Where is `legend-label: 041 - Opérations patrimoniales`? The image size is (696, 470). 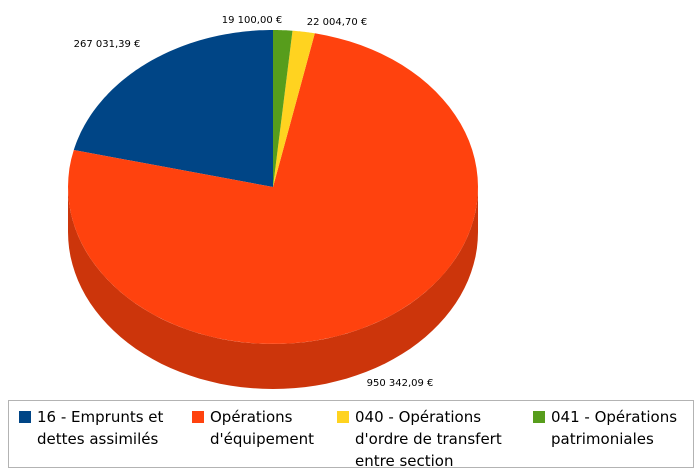
legend-label: 041 - Opérations patrimoniales is located at coordinates (614, 428).